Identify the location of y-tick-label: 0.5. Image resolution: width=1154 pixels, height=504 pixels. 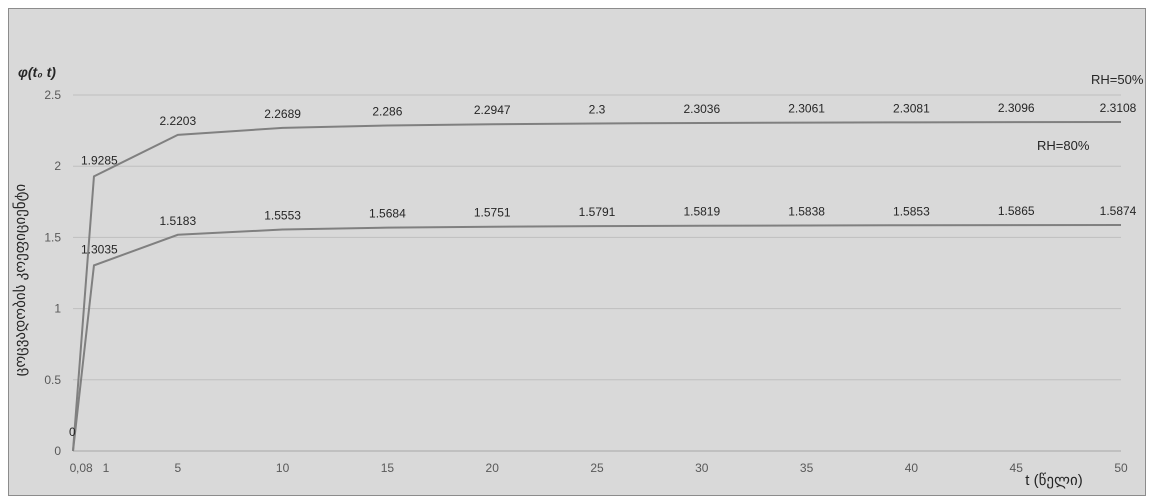
(52, 380).